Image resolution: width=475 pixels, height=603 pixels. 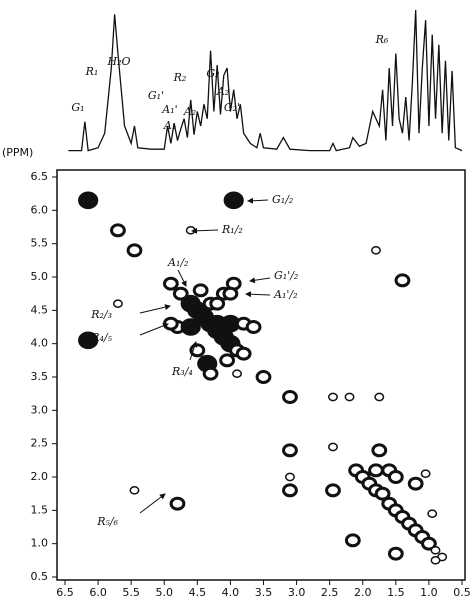 What do you see at coordinates (92, 71) in the screenshot?
I see `peak-label: R₁` at bounding box center [92, 71].